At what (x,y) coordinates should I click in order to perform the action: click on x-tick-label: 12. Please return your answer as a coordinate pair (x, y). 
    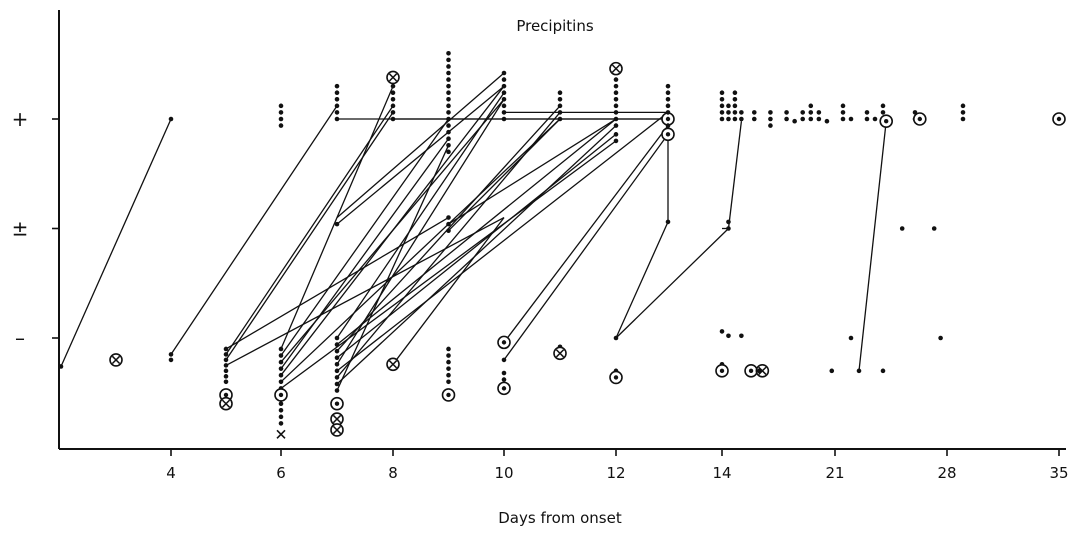
    Looking at the image, I should click on (615, 473).